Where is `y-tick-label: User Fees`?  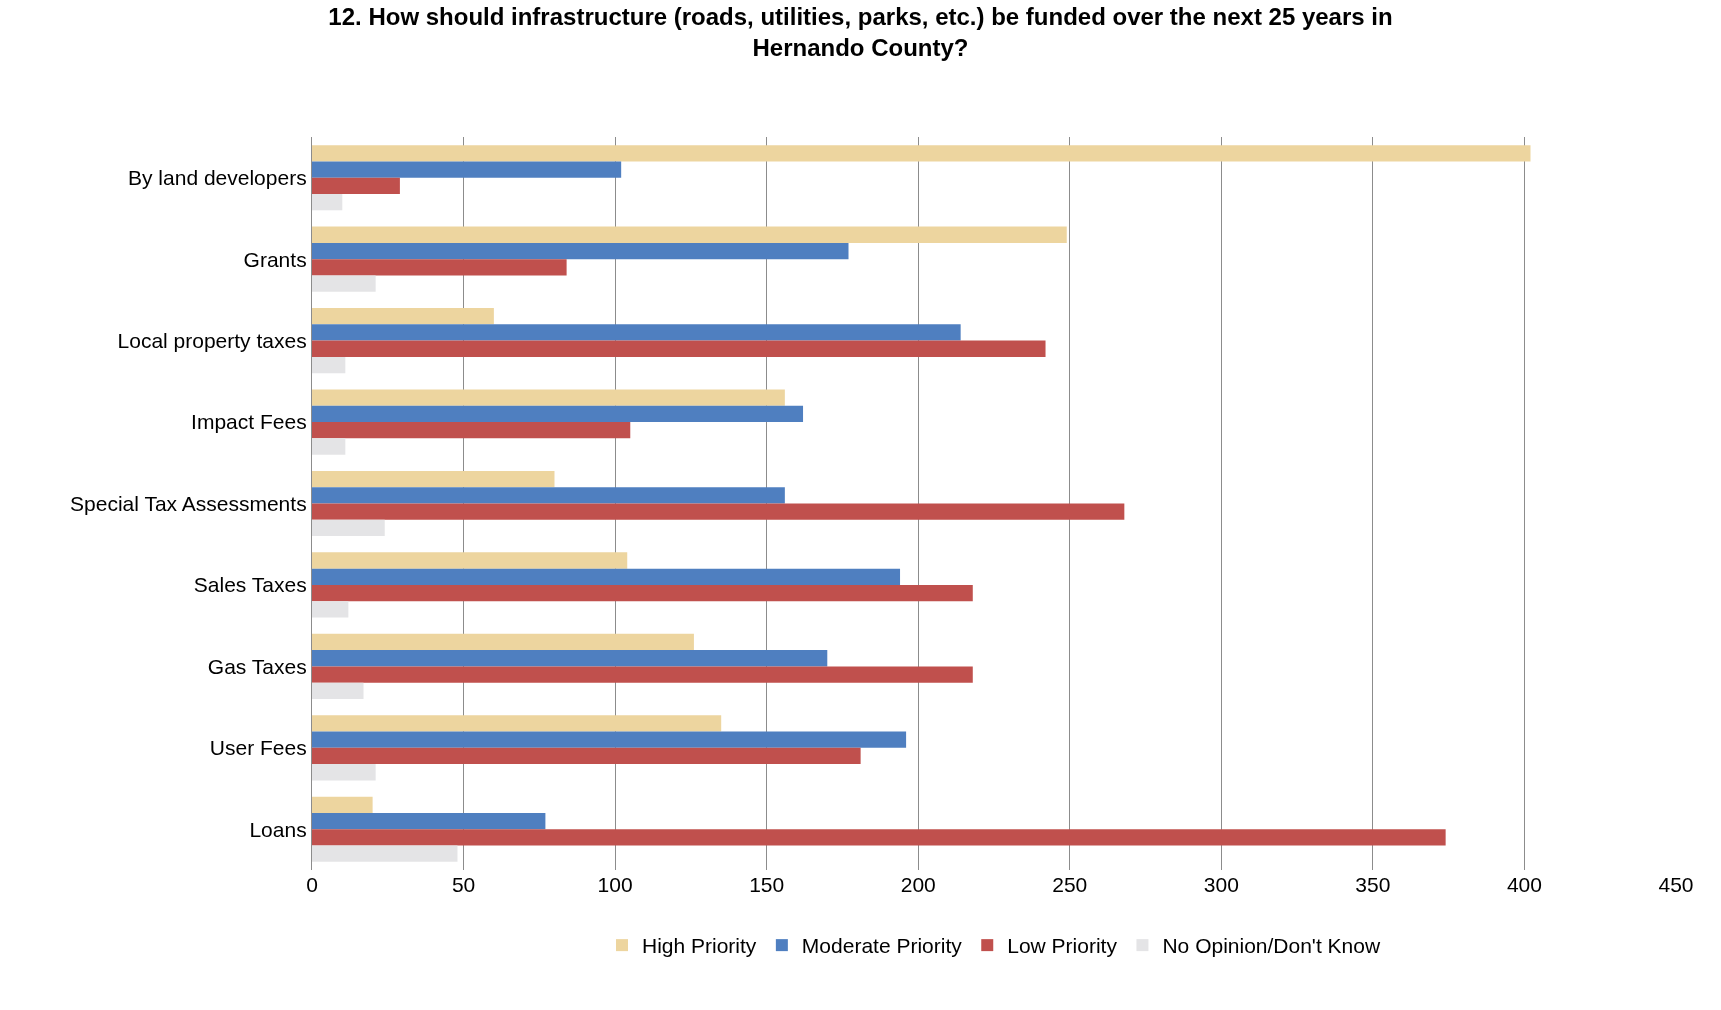
y-tick-label: User Fees is located at coordinates (258, 748).